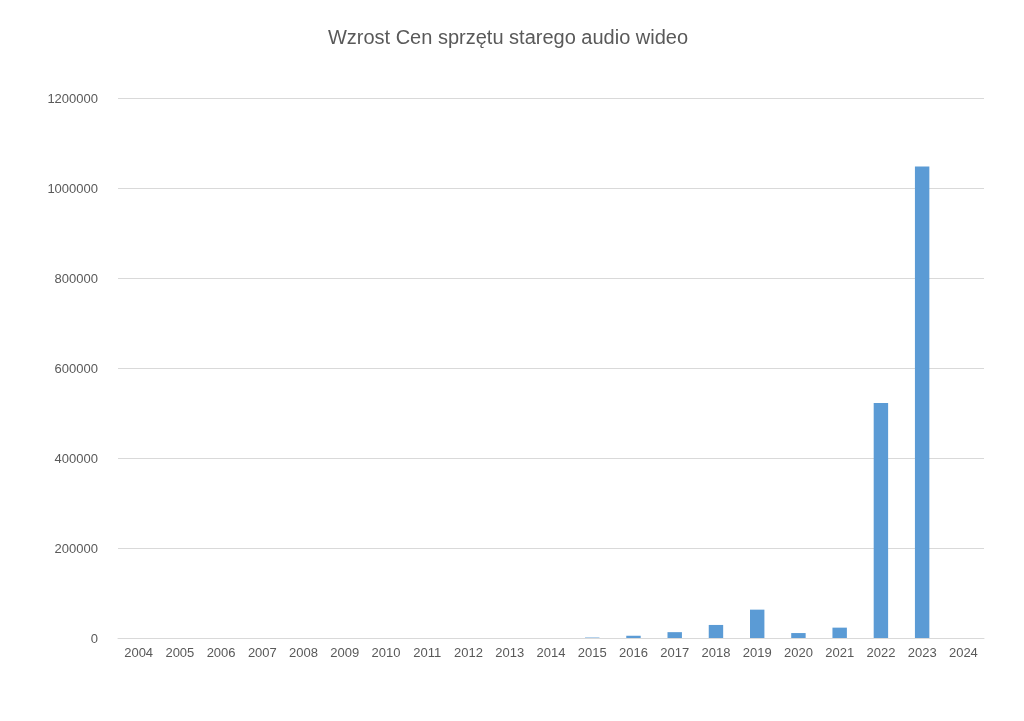 The image size is (1024, 721). I want to click on y-tick-label: 0, so click(94, 638).